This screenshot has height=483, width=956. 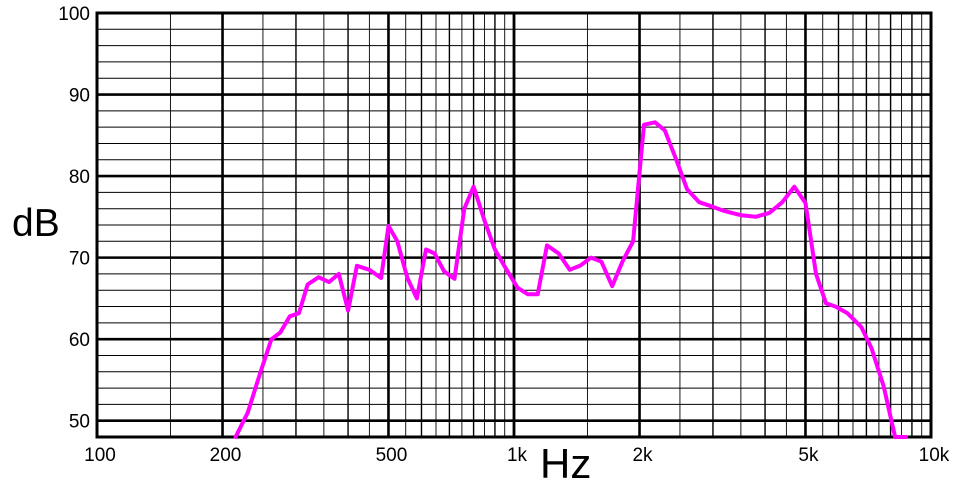 What do you see at coordinates (79, 259) in the screenshot?
I see `y-tick-label: 70` at bounding box center [79, 259].